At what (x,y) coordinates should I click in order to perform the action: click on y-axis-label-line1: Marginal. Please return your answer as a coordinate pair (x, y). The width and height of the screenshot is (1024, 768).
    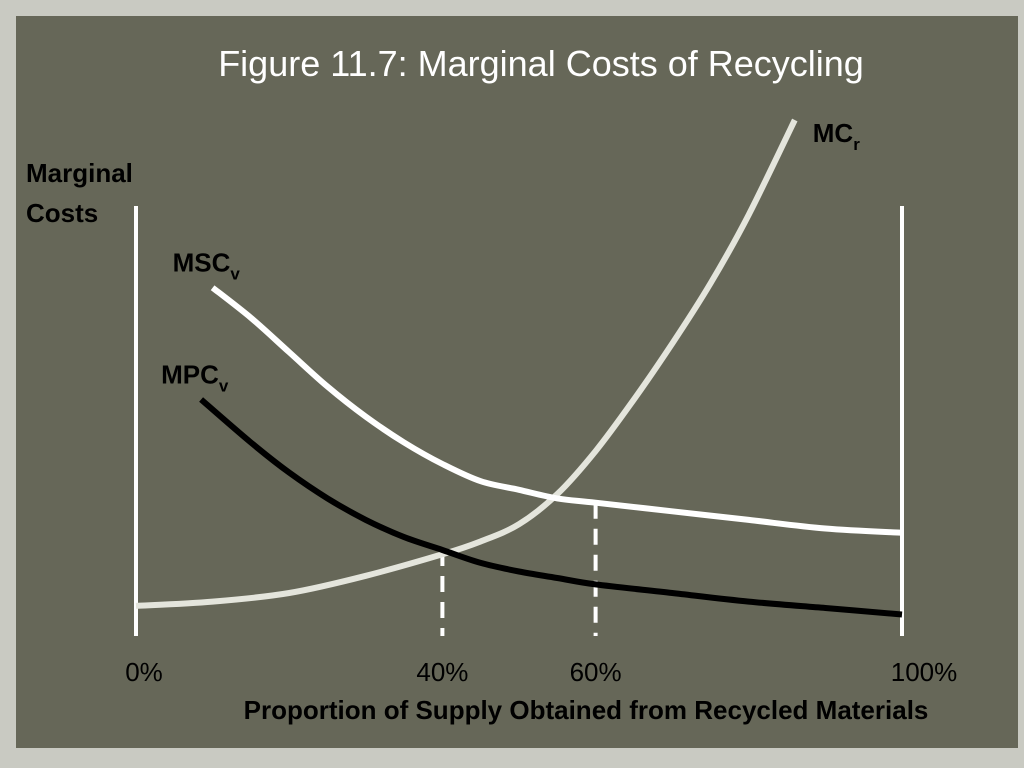
    Looking at the image, I should click on (79, 173).